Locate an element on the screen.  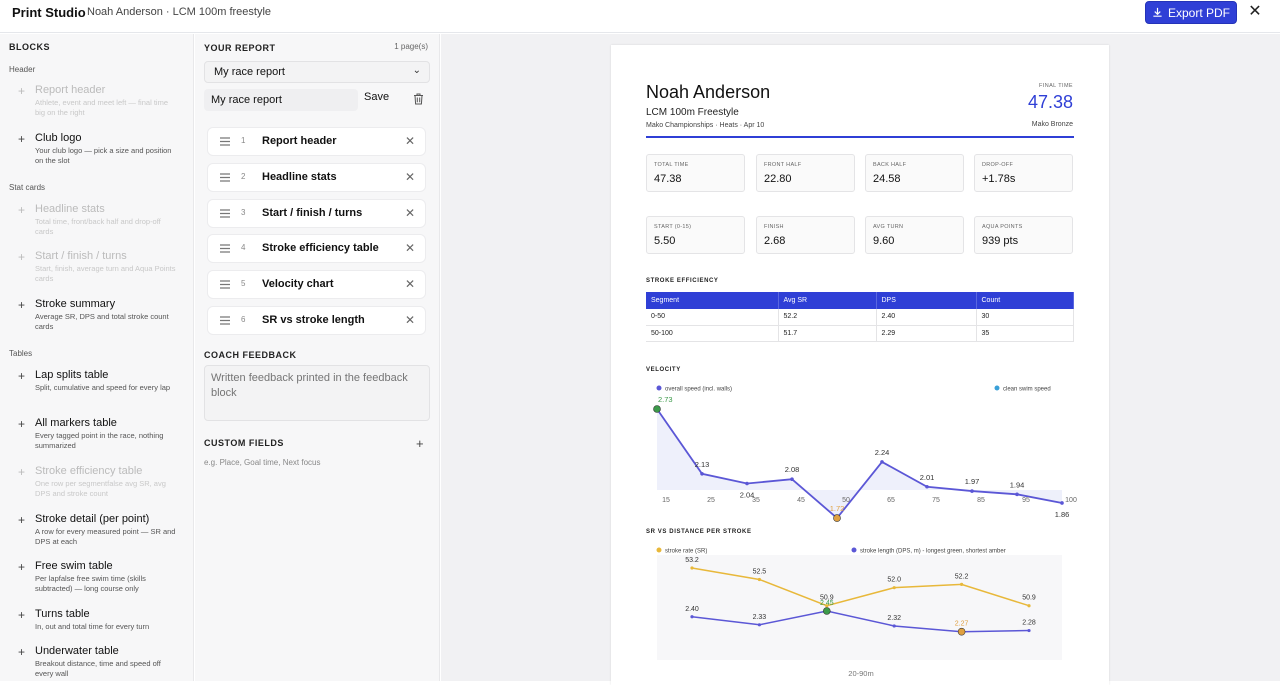
table-cell: 0-50 is located at coordinates (712, 317).